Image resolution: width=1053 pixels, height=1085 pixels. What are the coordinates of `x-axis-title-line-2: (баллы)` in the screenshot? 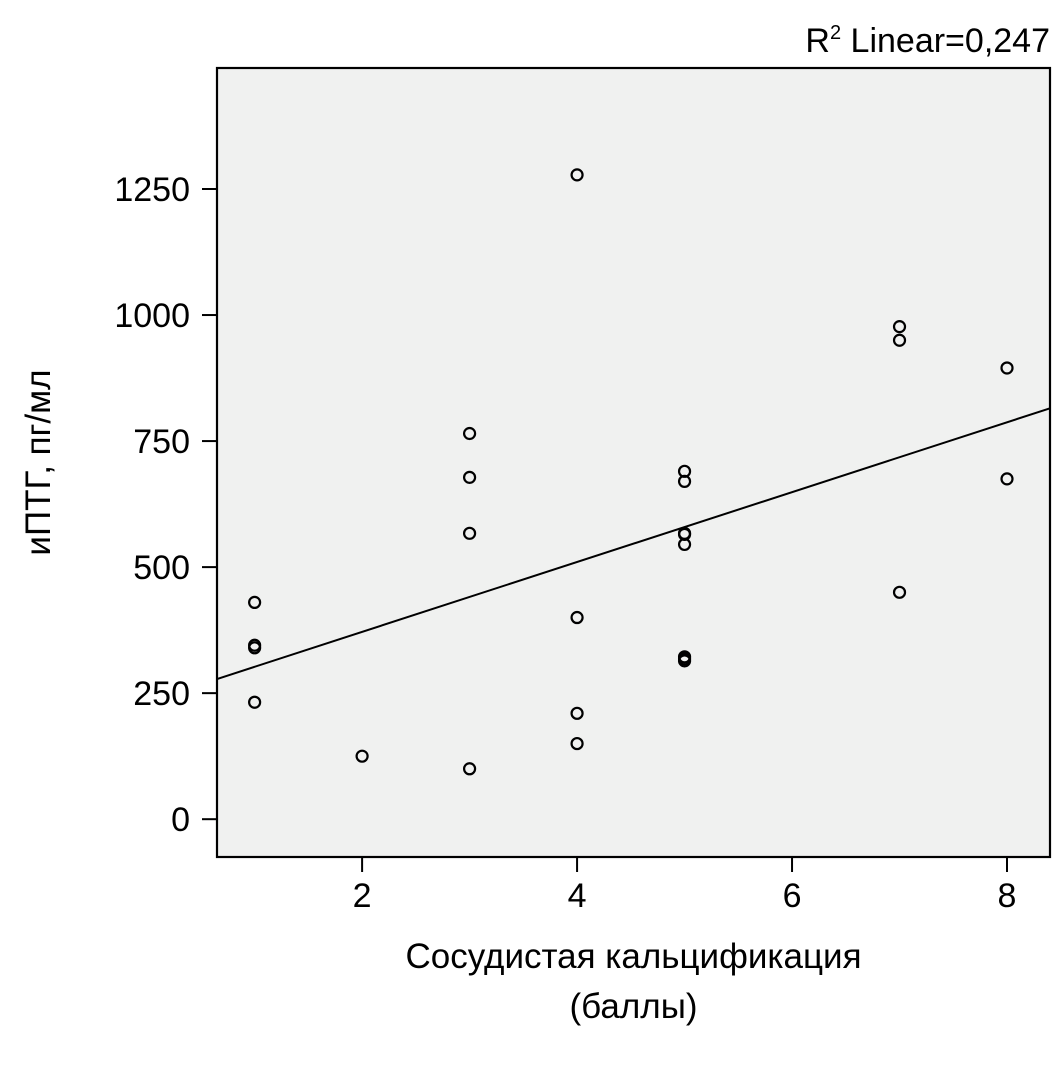 It's located at (633, 1006).